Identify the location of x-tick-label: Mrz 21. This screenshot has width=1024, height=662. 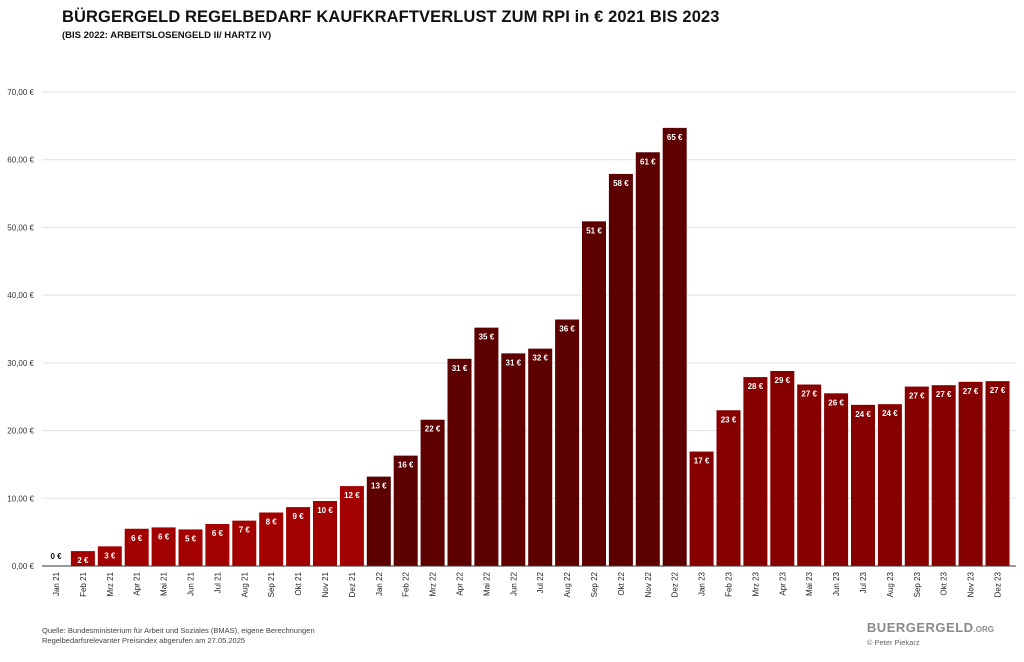
(110, 583).